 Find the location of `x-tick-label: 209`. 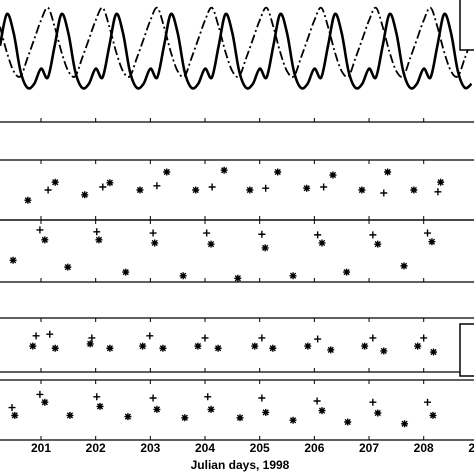

x-tick-label: 209 is located at coordinates (471, 448).